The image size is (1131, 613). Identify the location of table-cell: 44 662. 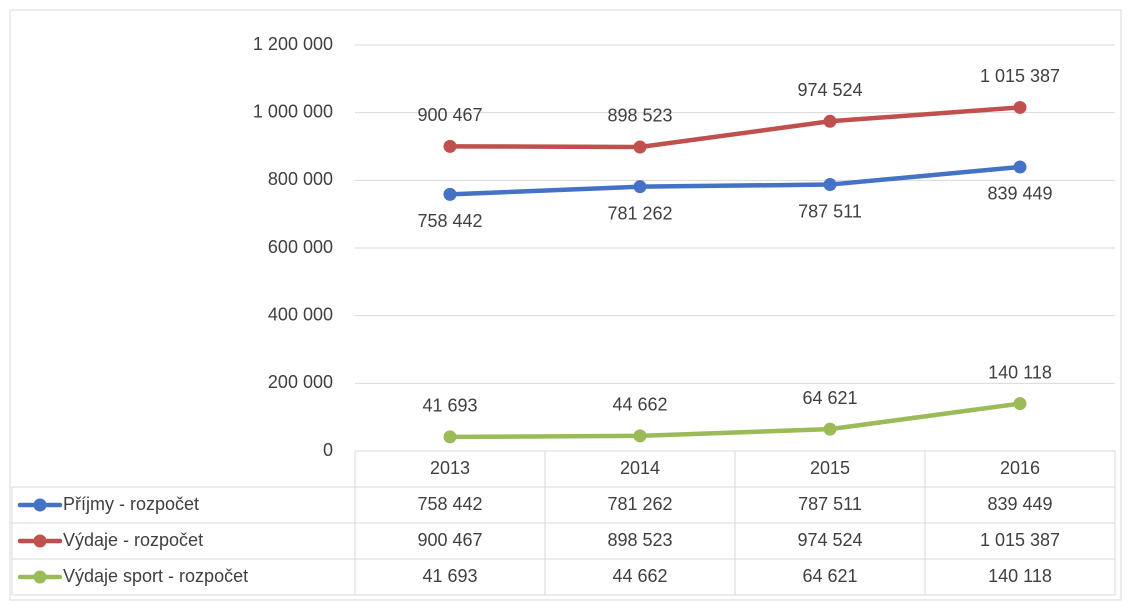
(639, 576).